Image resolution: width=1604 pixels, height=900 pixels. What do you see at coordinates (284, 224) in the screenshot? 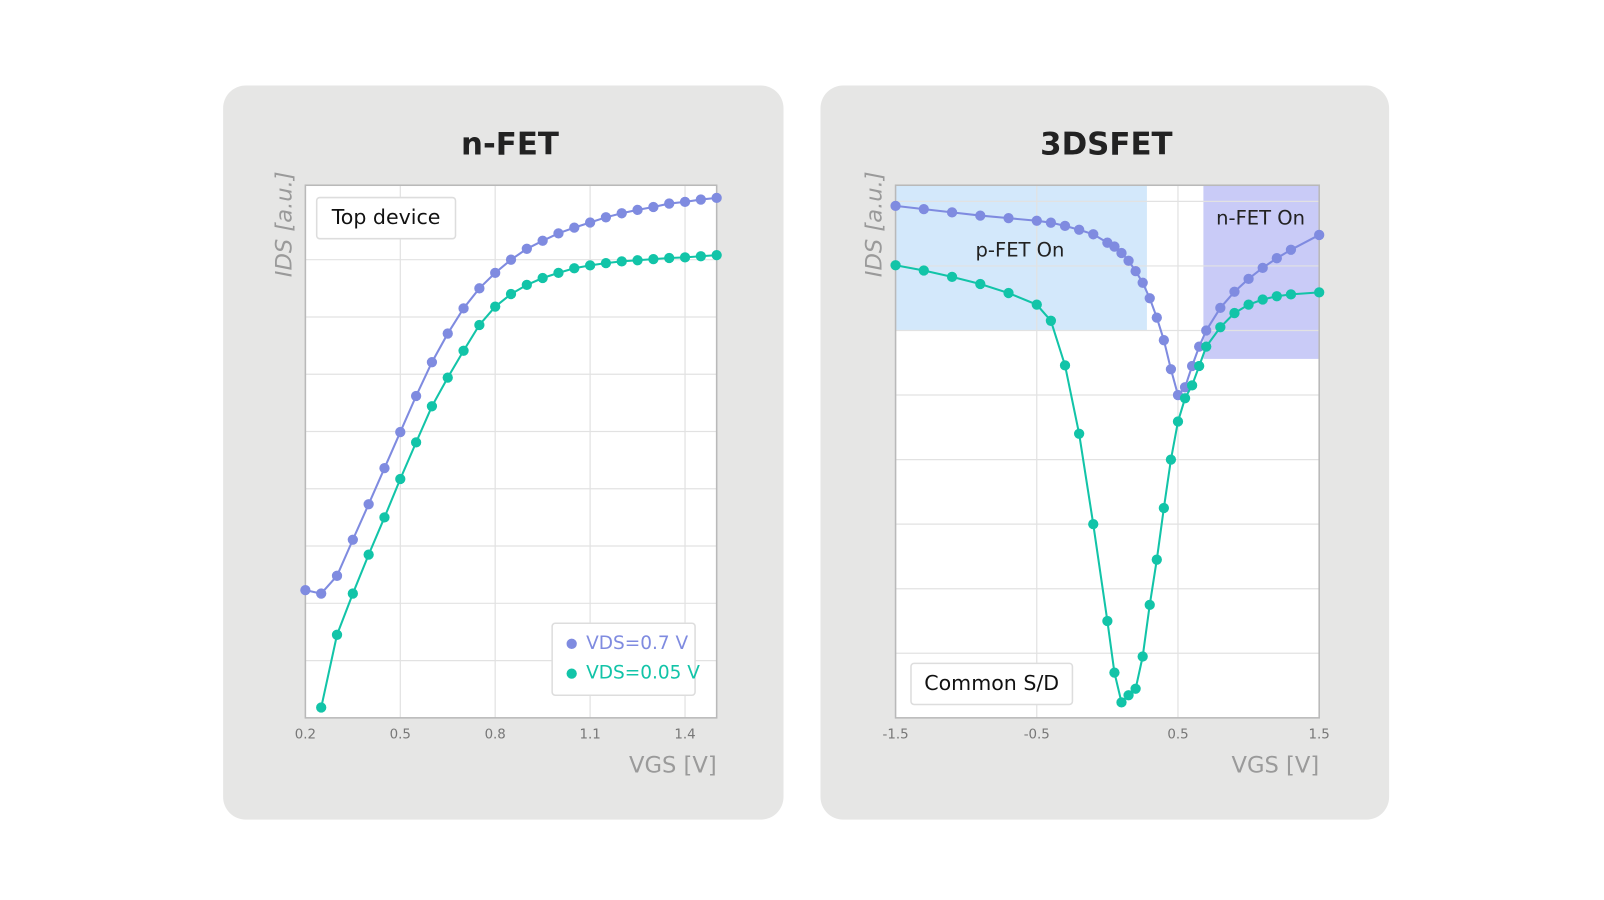
I see `y-axis-label: IDS [a.u.]` at bounding box center [284, 224].